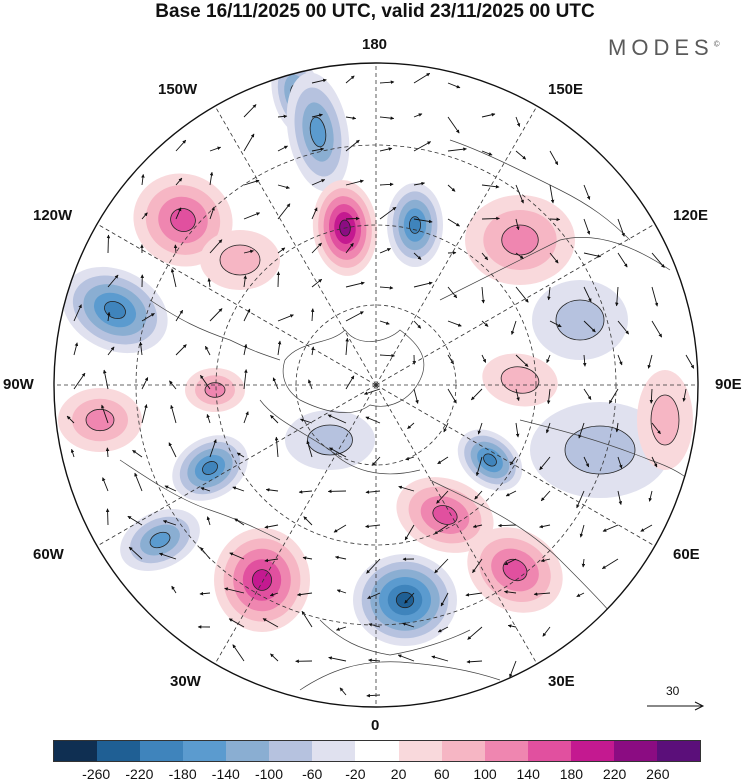  What do you see at coordinates (355, 774) in the screenshot?
I see `colorbar-tick-label: -20` at bounding box center [355, 774].